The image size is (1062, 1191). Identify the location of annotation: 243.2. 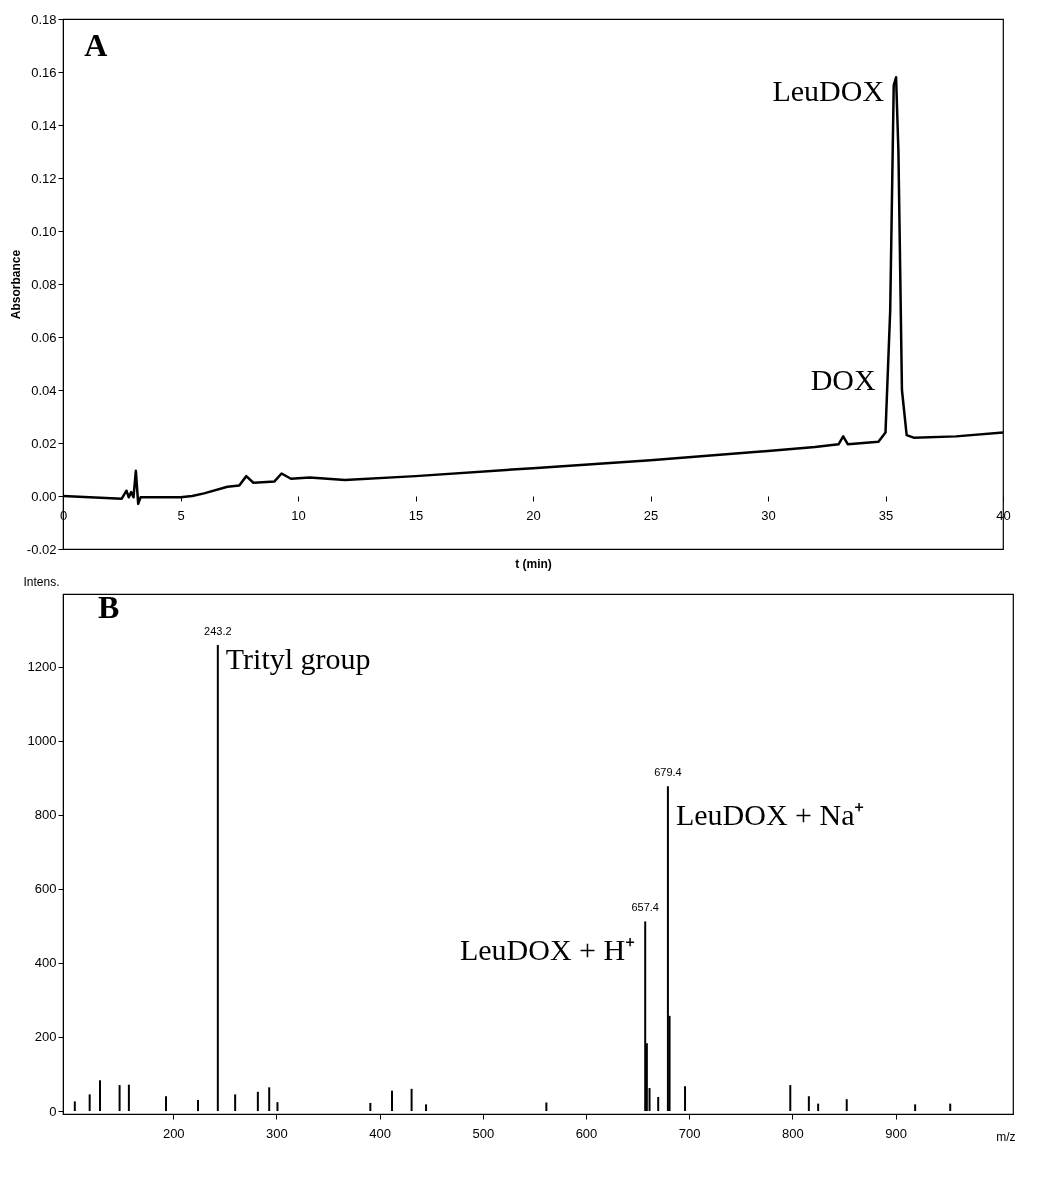
(218, 631).